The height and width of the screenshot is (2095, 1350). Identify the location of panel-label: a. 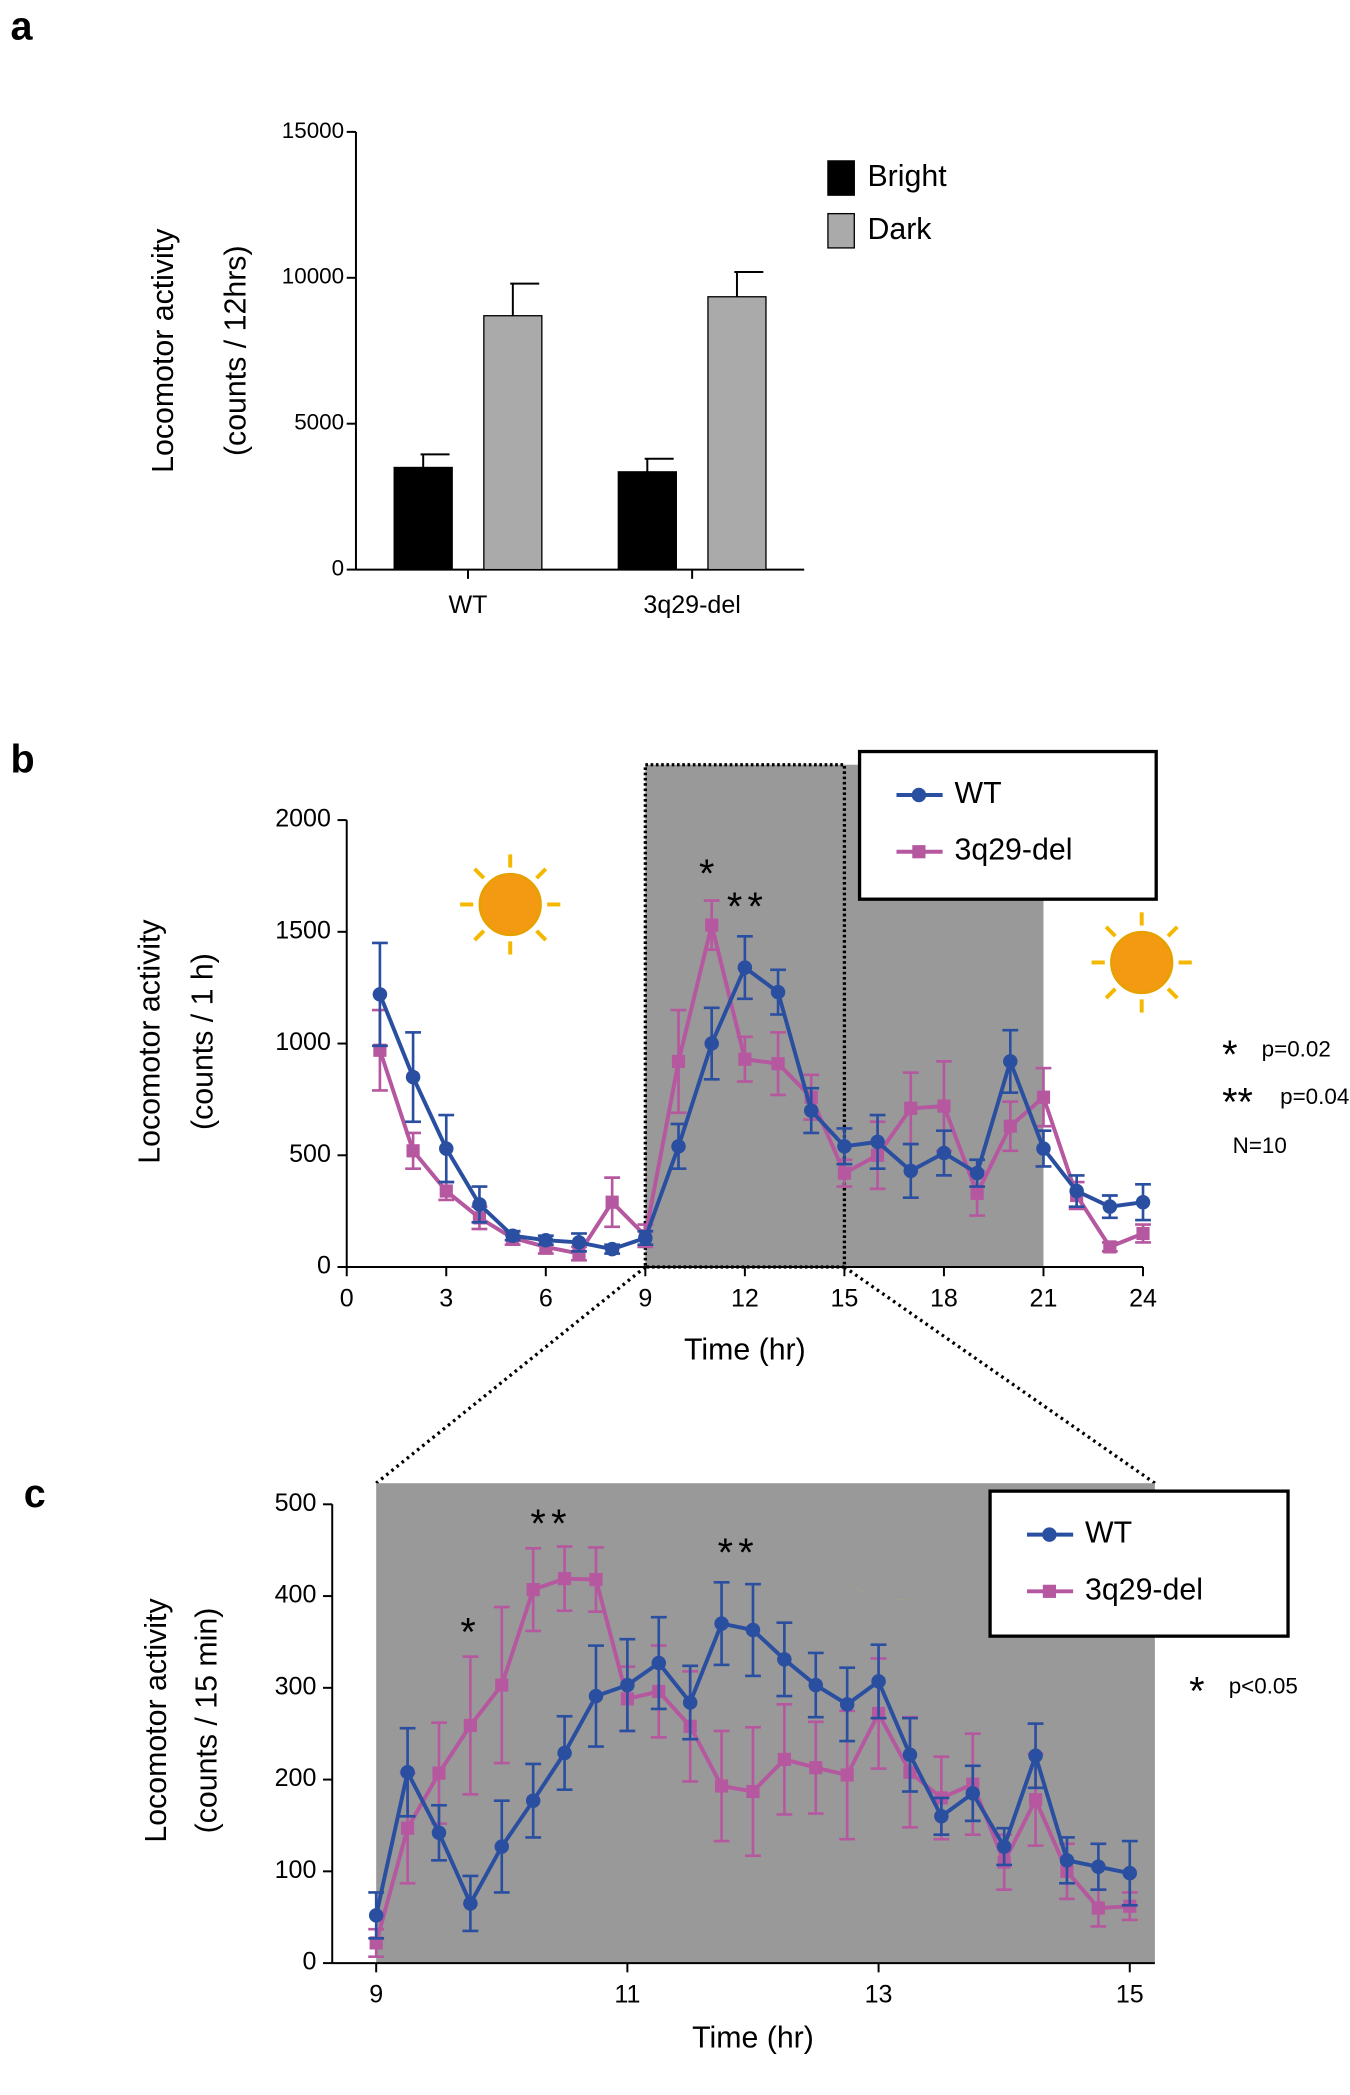
(22, 27).